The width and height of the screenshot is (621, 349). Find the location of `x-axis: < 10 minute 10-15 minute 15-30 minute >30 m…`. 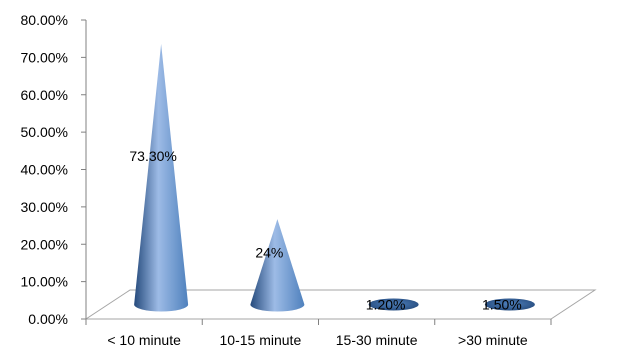

x-axis: < 10 minute 10-15 minute 15-30 minute >30 m… is located at coordinates (318, 333).